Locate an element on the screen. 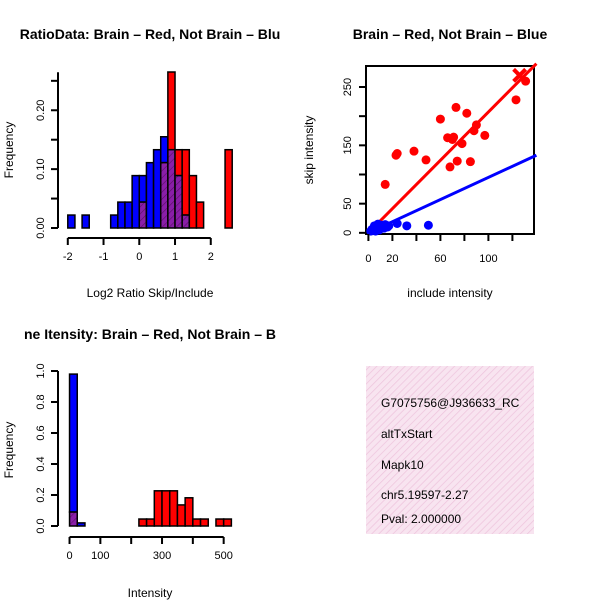  intensity-hist-y-tick-label: 0.6 is located at coordinates (41, 432).